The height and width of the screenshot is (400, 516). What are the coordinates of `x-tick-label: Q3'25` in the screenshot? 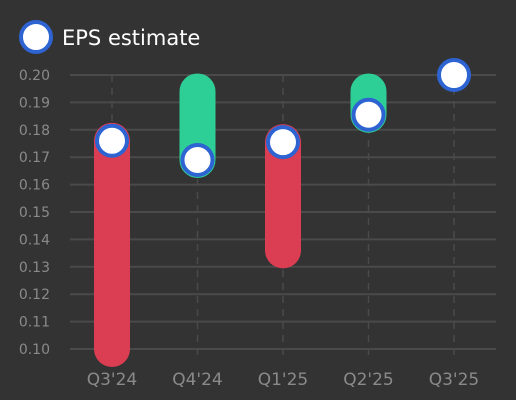 It's located at (454, 380).